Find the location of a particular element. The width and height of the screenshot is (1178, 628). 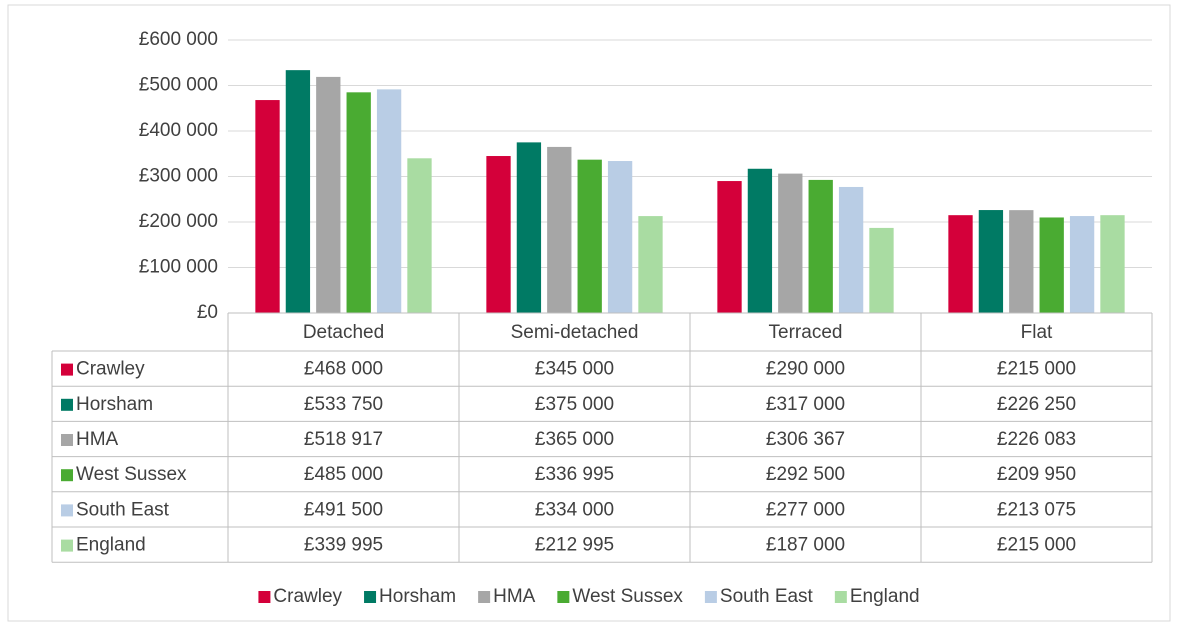

table-cell: £212 995 is located at coordinates (574, 545).